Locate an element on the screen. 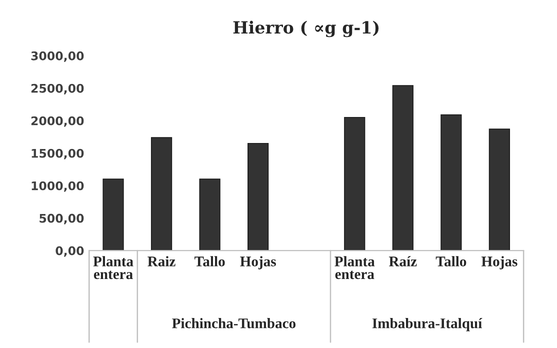  y-tick-label: 1500,00 is located at coordinates (58, 154).